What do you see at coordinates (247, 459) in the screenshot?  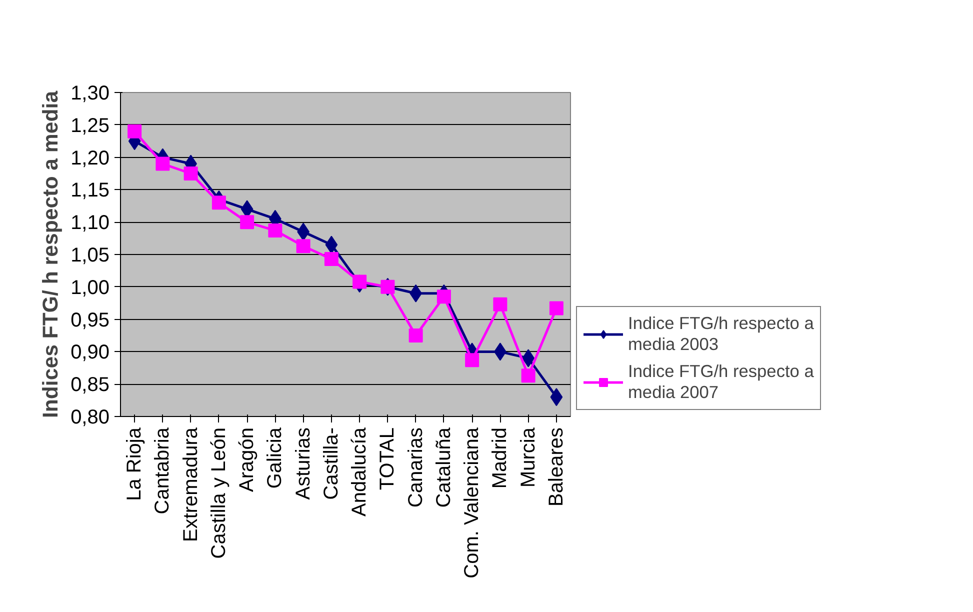 I see `x-tick-label: Aragón` at bounding box center [247, 459].